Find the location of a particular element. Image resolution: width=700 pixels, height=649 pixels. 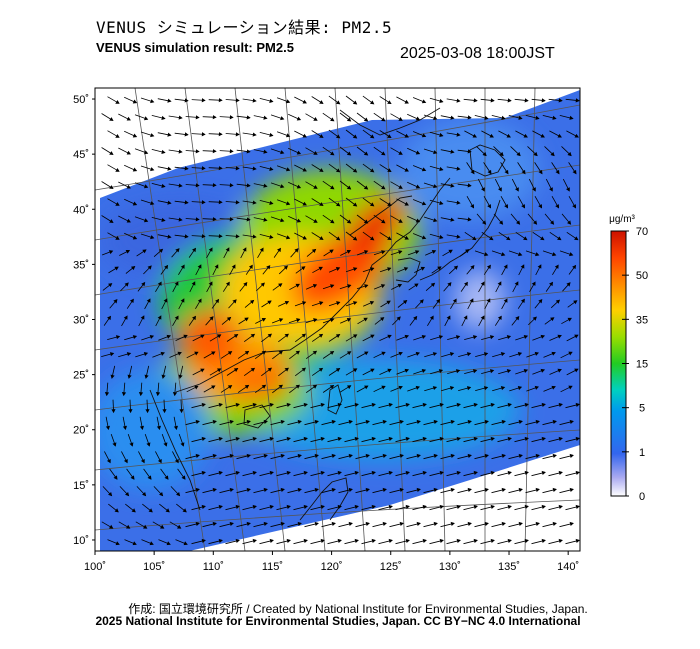

lon-label: 110˚ is located at coordinates (213, 567).